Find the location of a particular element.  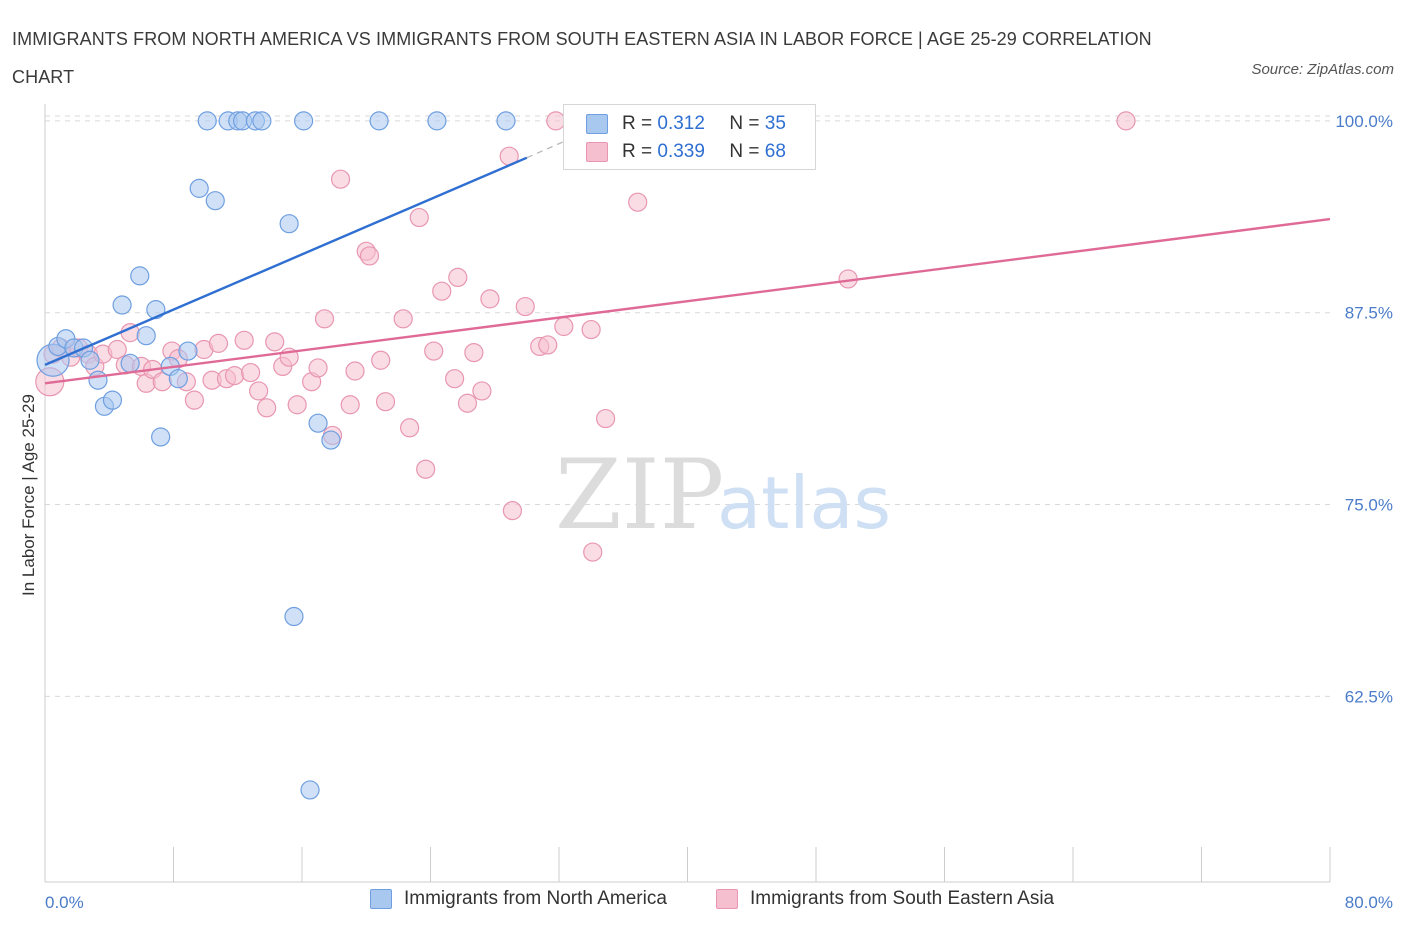

legend-r-value: 0.339 is located at coordinates (681, 151).